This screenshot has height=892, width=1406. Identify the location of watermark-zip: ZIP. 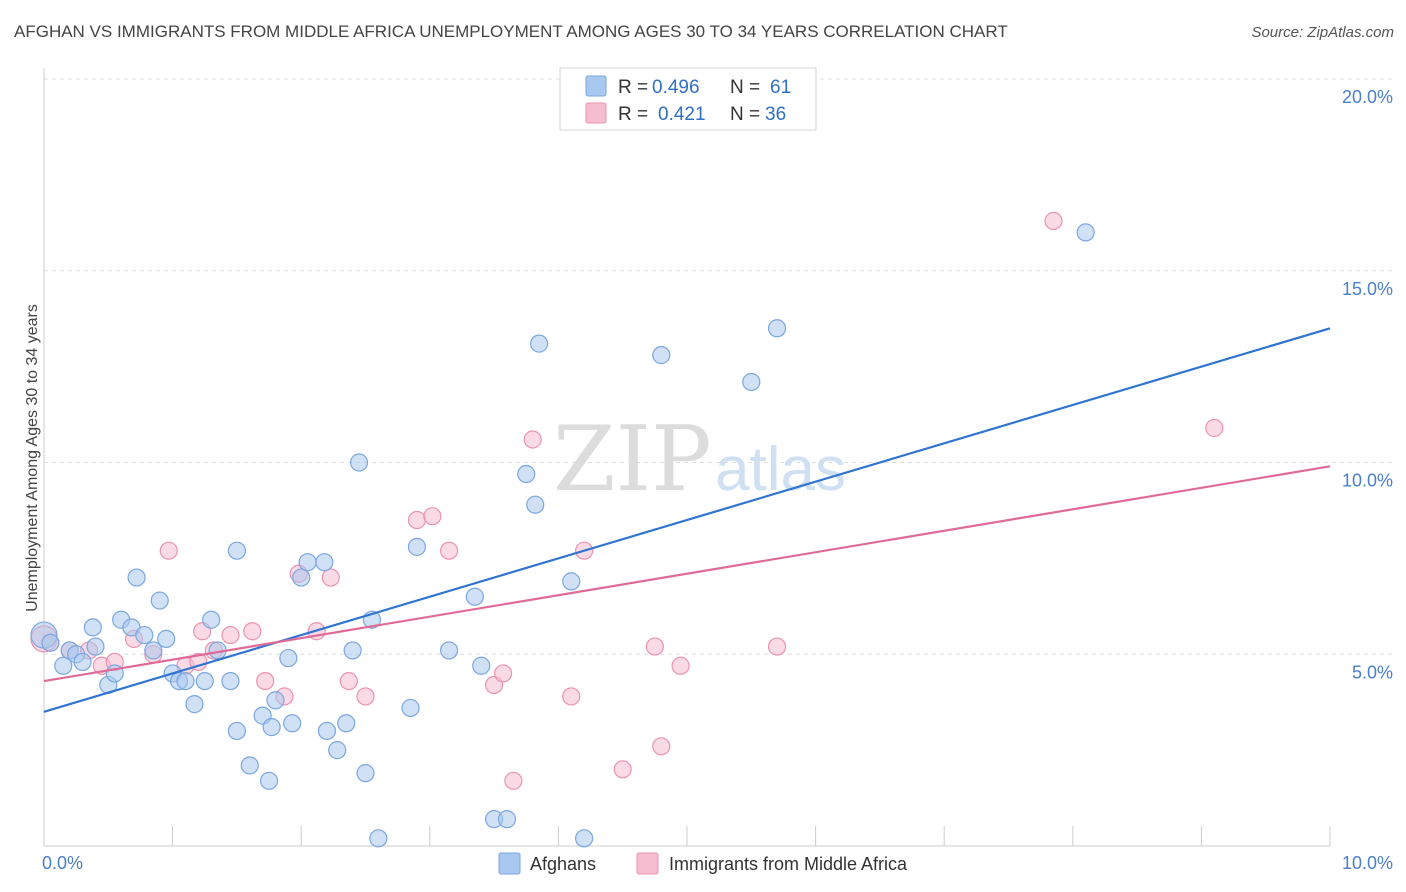
(632, 459).